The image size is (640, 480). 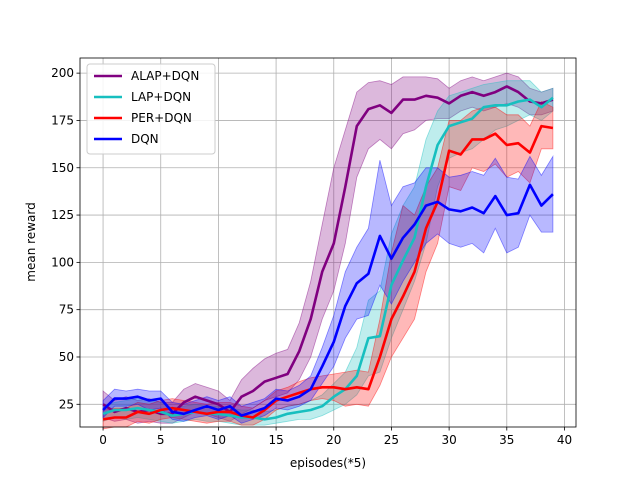 I want to click on x-tick-label: 20, so click(x=333, y=440).